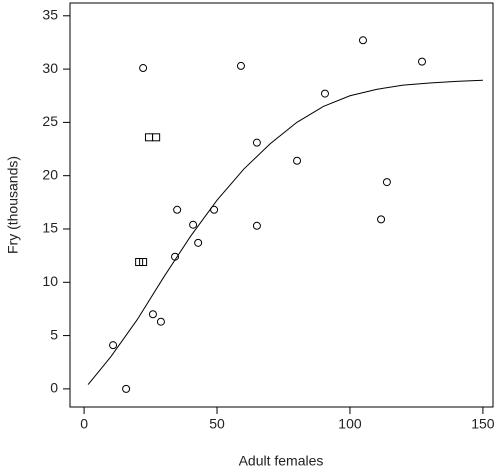 This screenshot has width=502, height=475. Describe the element at coordinates (50, 228) in the screenshot. I see `y-tick-label: 15` at that location.